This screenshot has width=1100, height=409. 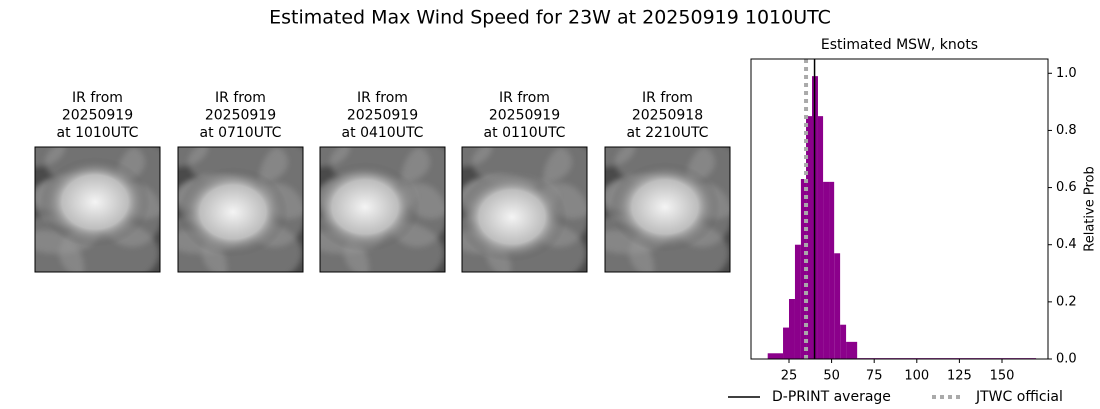 I want to click on x-tick-label: 50, so click(x=831, y=376).